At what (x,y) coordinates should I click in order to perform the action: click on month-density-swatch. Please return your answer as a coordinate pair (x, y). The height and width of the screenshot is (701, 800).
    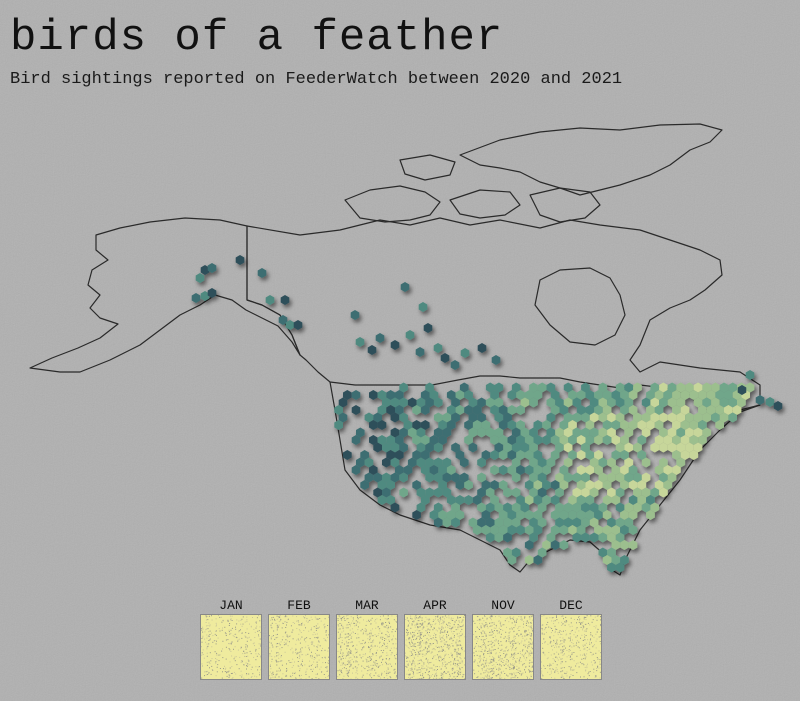
    Looking at the image, I should click on (299, 647).